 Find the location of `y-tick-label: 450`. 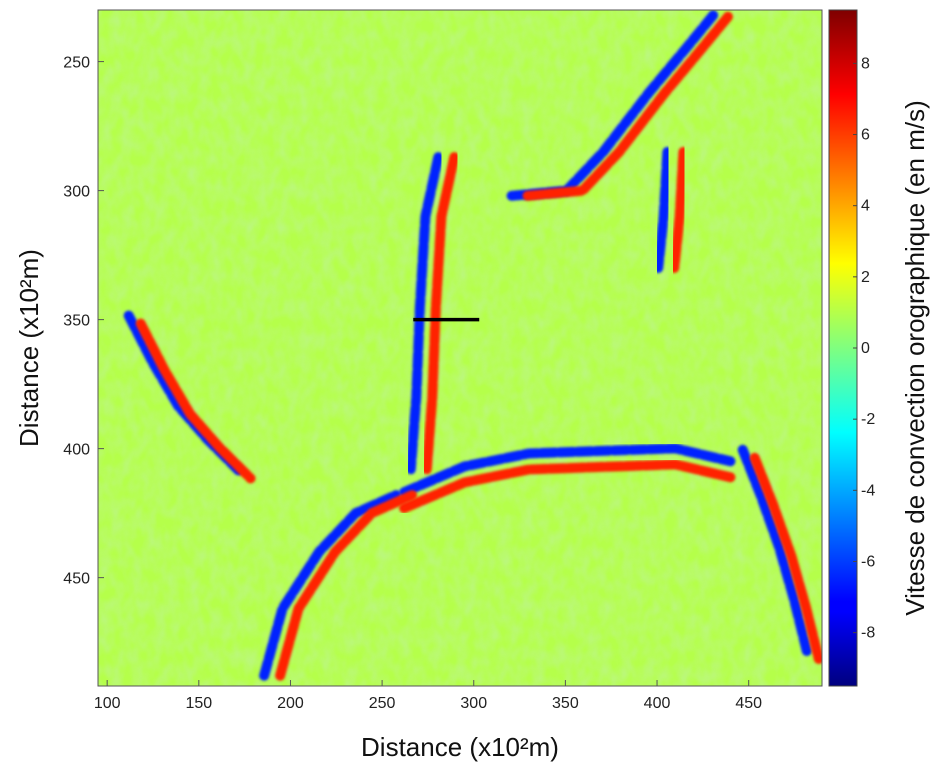

y-tick-label: 450 is located at coordinates (76, 579).